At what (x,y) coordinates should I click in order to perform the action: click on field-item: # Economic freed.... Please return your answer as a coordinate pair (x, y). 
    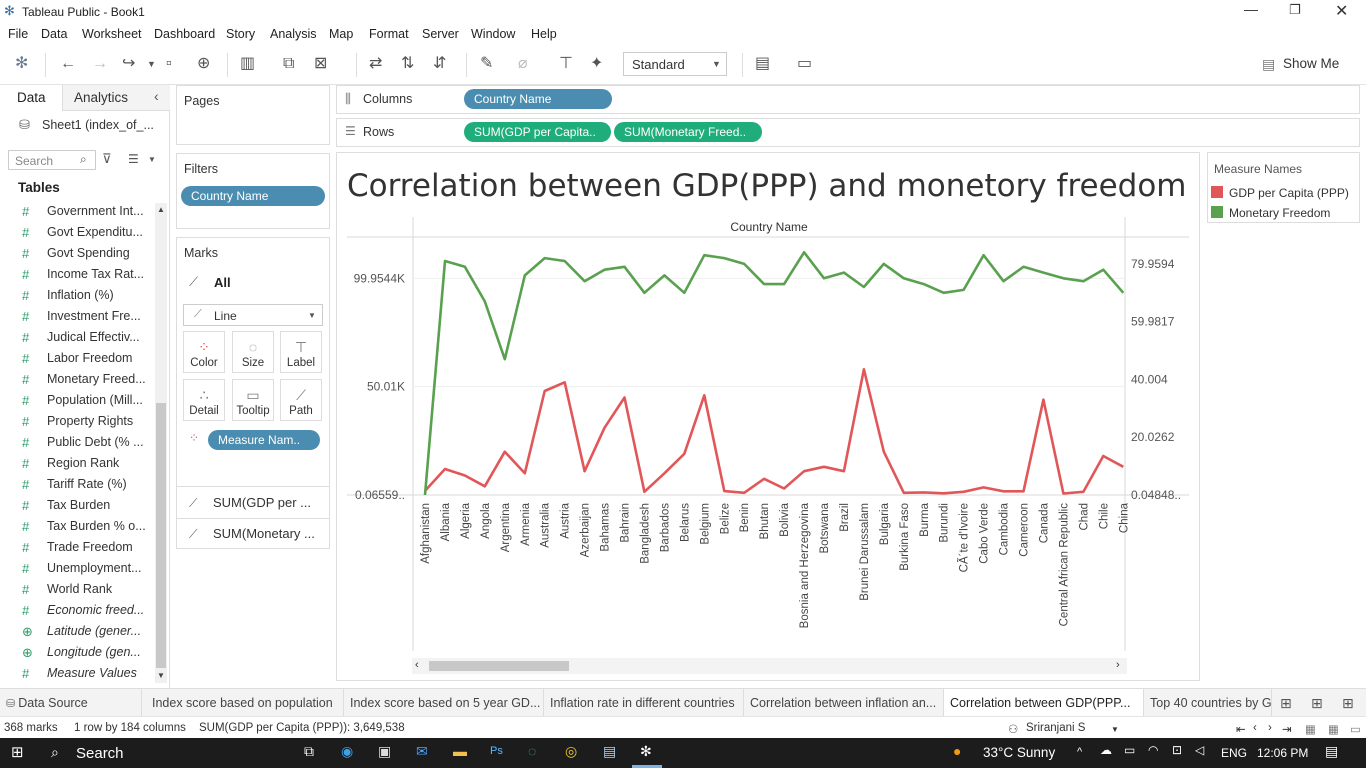
    Looking at the image, I should click on (77, 610).